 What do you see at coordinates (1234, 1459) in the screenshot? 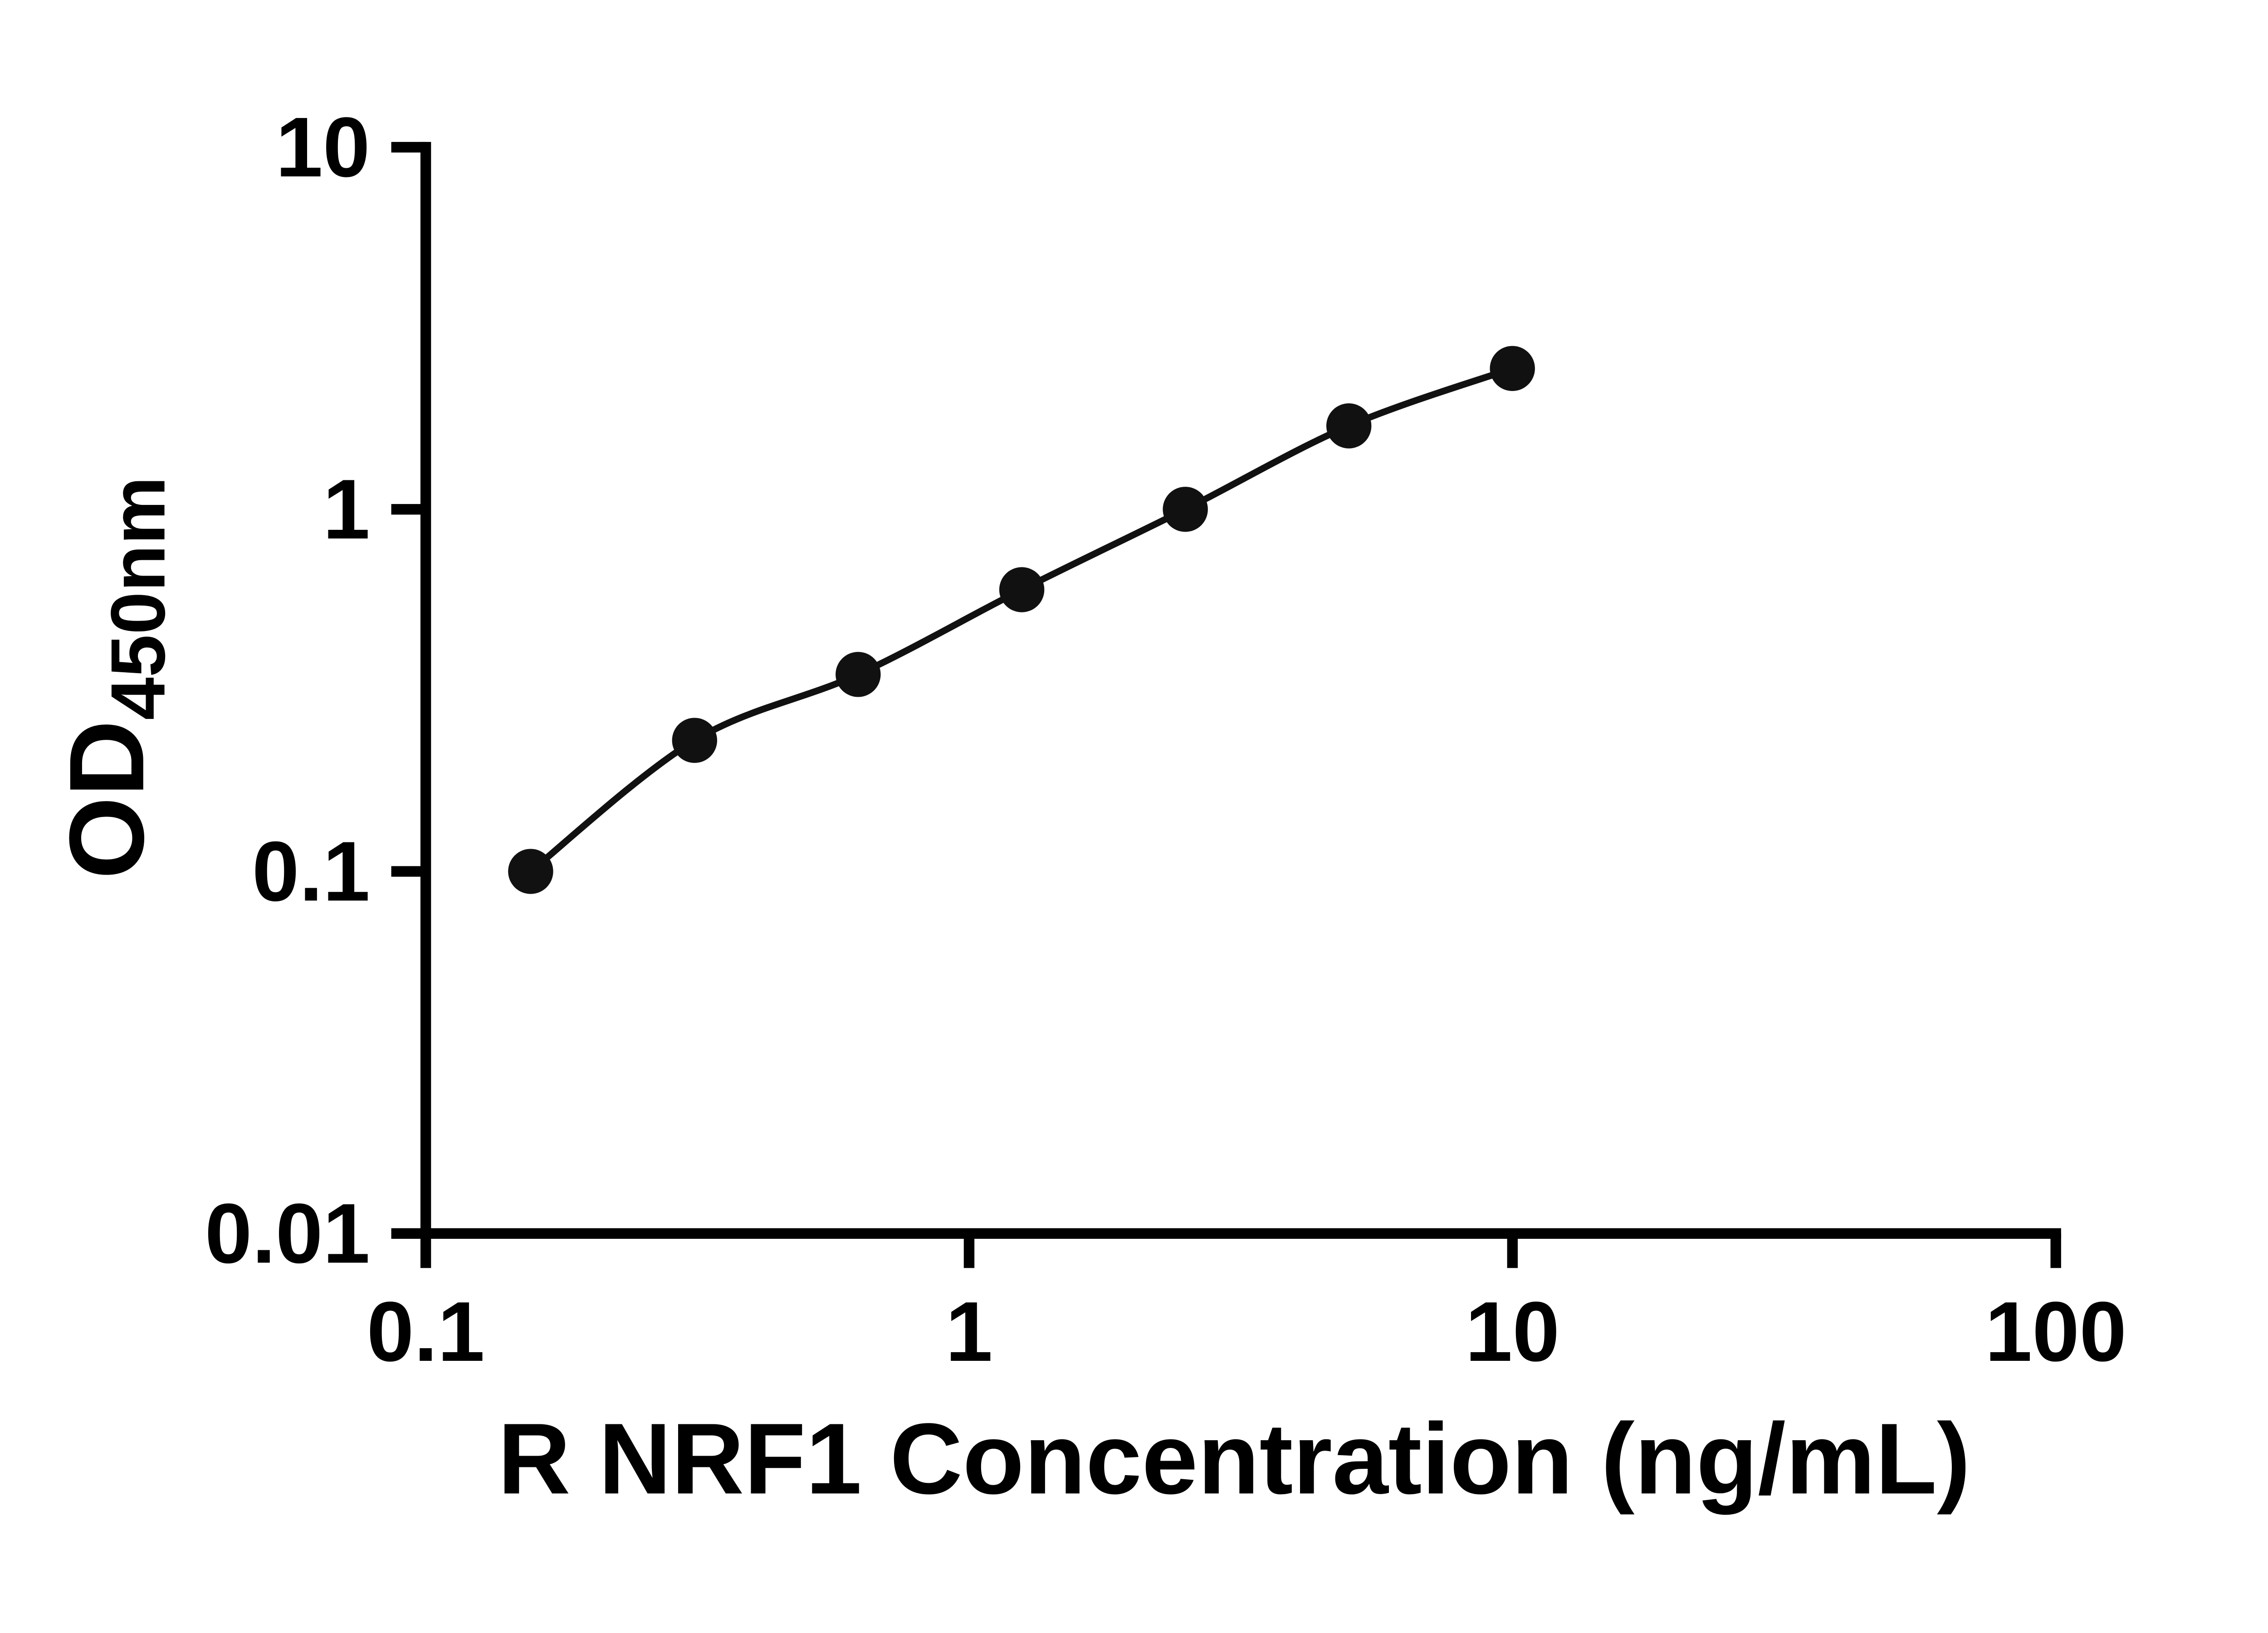
I see `x-axis-title: R NRF1 Concentration (ng/mL)` at bounding box center [1234, 1459].